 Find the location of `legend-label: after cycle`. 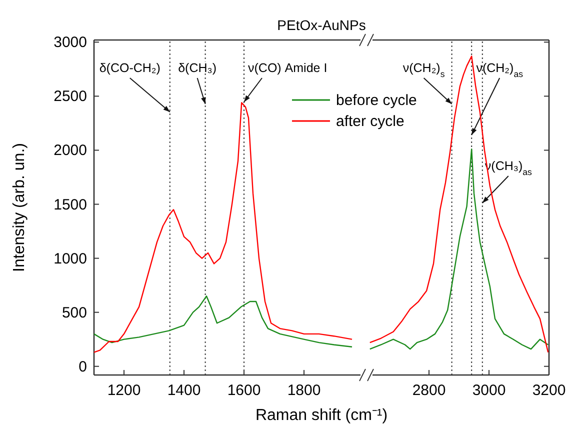

legend-label: after cycle is located at coordinates (370, 121).